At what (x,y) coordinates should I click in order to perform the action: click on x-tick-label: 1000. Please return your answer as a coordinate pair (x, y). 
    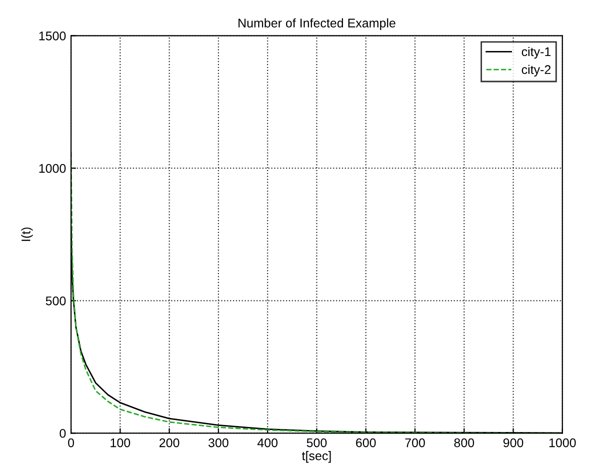
    Looking at the image, I should click on (562, 443).